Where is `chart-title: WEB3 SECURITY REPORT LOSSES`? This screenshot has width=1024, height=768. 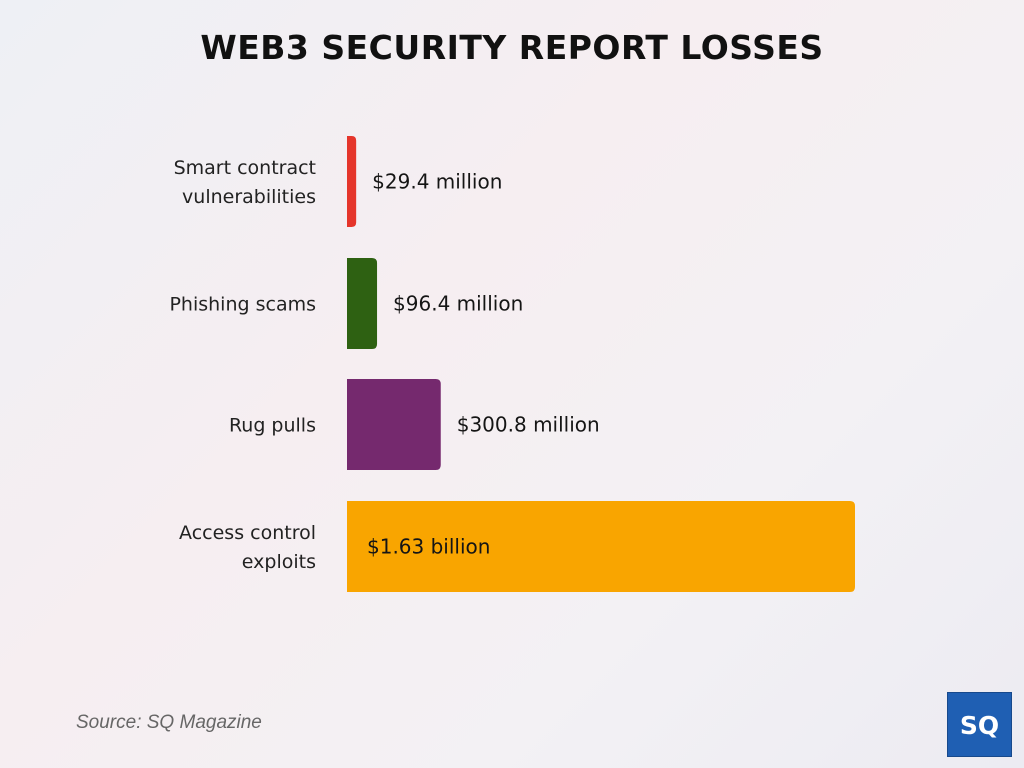 chart-title: WEB3 SECURITY REPORT LOSSES is located at coordinates (512, 47).